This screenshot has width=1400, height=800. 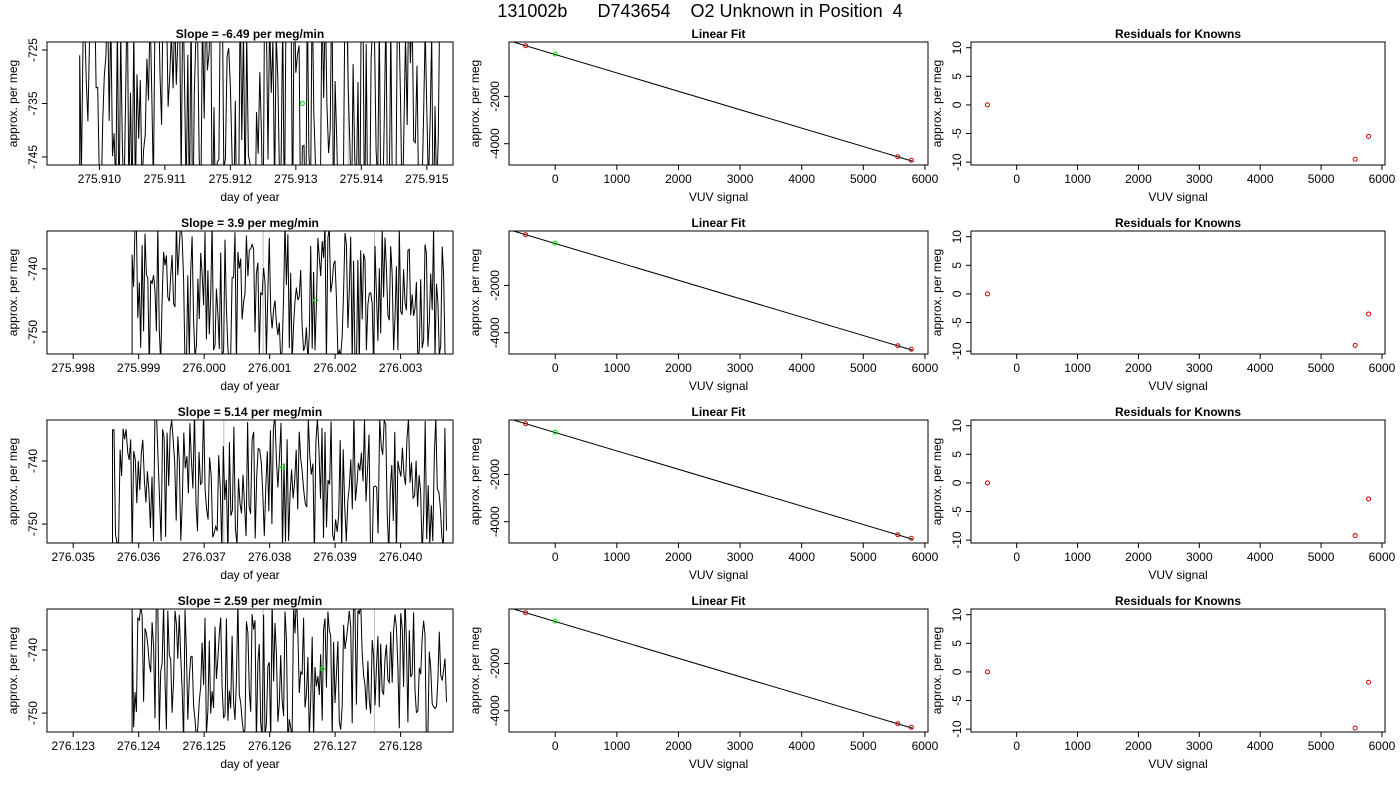 What do you see at coordinates (250, 412) in the screenshot?
I see `panel-title: Slope = 5.14 per meg/min` at bounding box center [250, 412].